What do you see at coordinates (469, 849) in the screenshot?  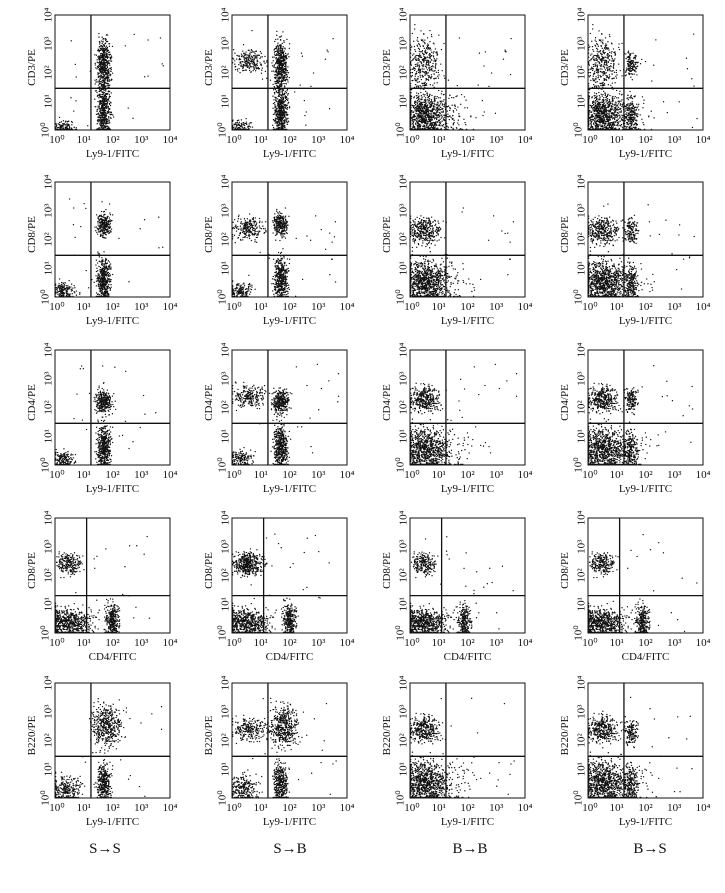 I see `column-label: B→B` at bounding box center [469, 849].